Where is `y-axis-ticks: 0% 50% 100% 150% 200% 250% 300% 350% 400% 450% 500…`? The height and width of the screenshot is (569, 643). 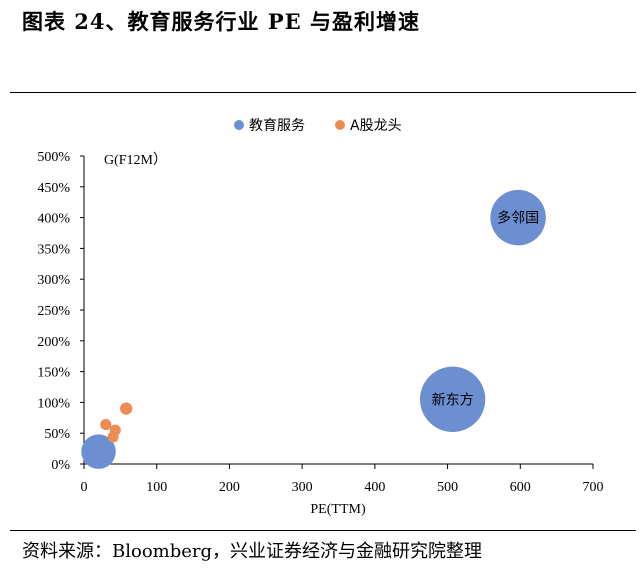 y-axis-ticks: 0% 50% 100% 150% 200% 250% 300% 350% 400% 450% 500… is located at coordinates (60, 311).